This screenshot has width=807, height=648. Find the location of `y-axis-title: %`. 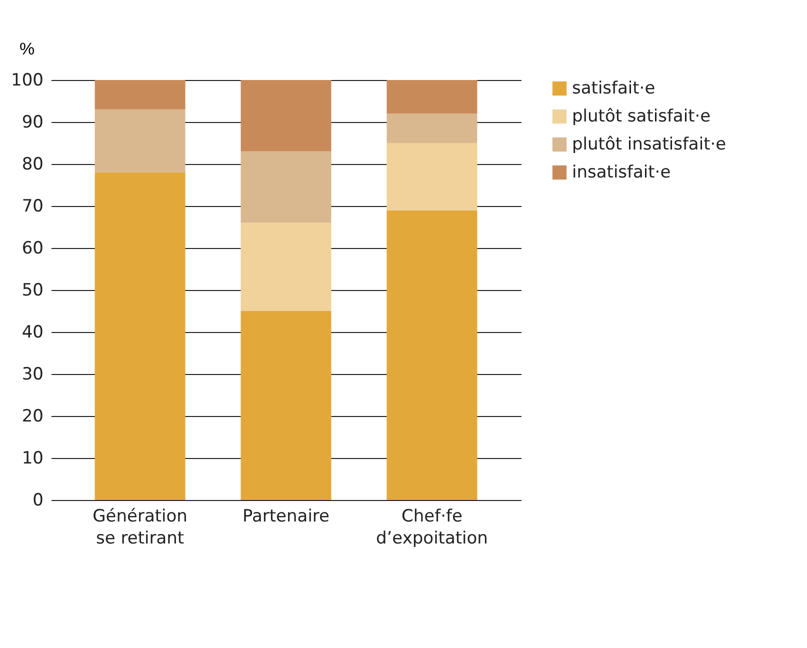

y-axis-title: % is located at coordinates (27, 49).